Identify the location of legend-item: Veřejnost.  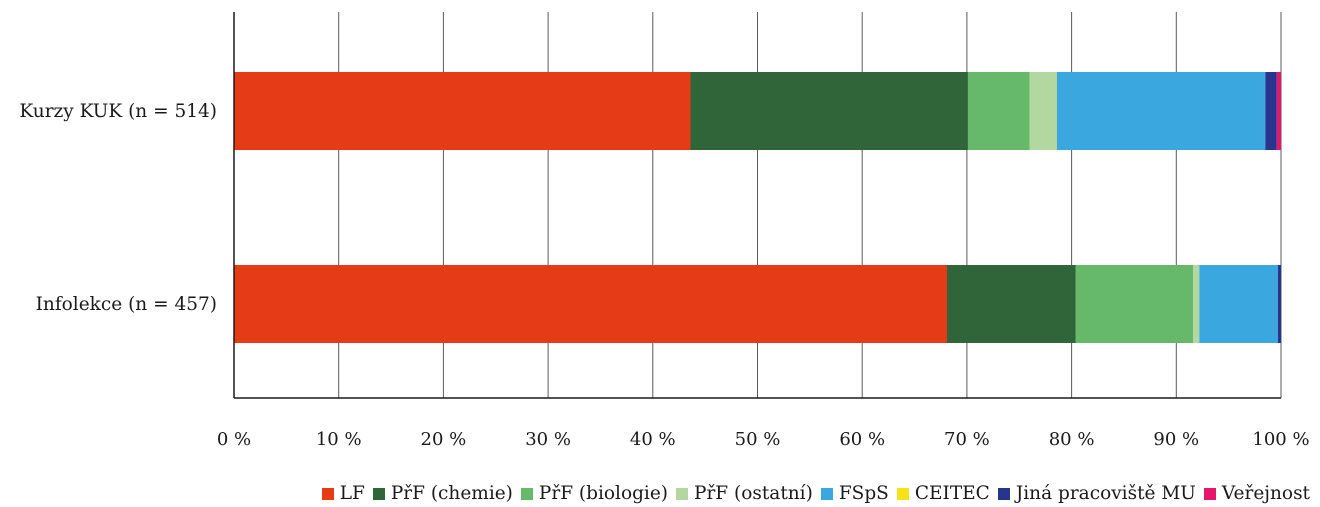
(1256, 493).